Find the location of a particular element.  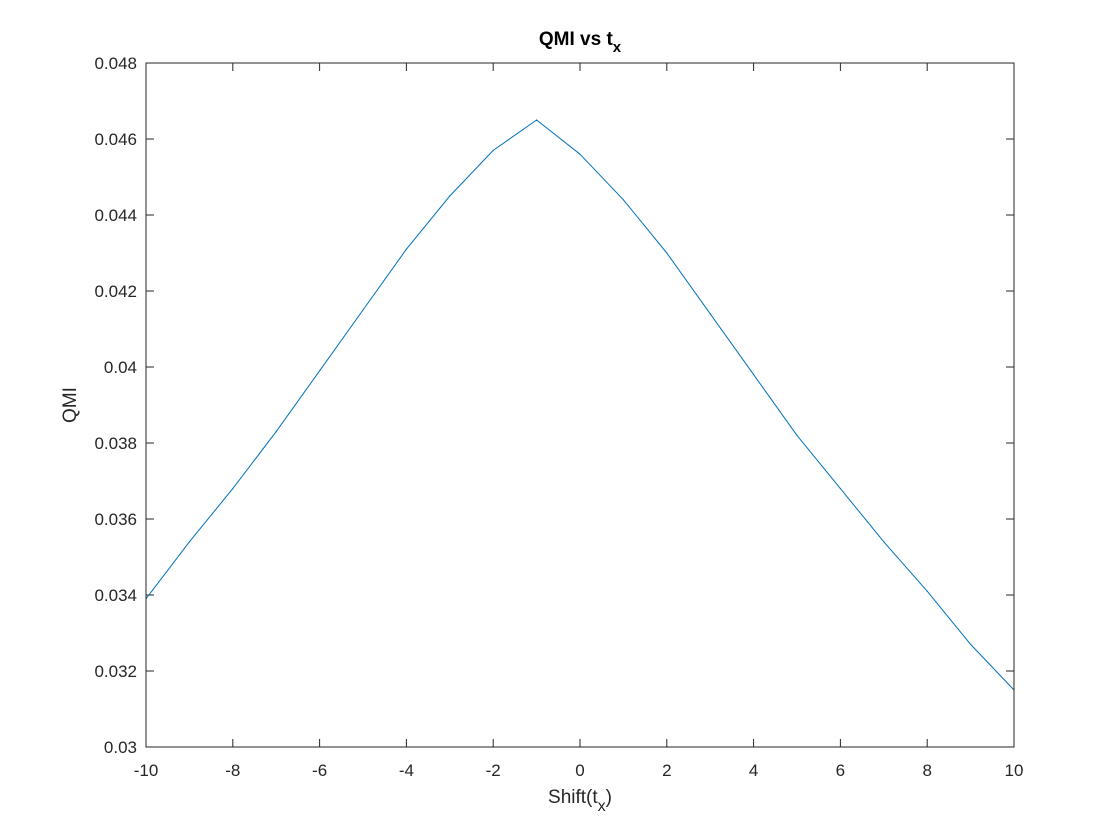

x-tick-label: 2 is located at coordinates (666, 770).